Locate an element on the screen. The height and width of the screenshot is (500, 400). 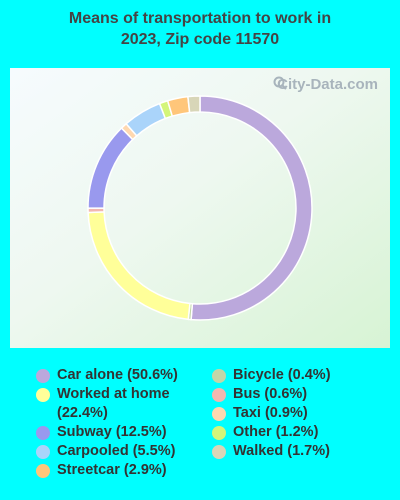
legend-label: Carpooled (5.5%) is located at coordinates (116, 451).